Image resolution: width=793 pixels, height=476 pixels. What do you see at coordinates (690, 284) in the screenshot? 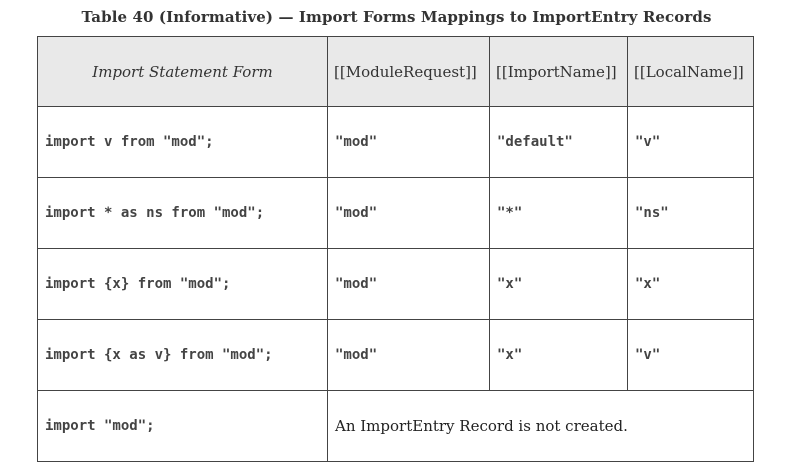
I see `cell-local-name: "x"` at bounding box center [690, 284].